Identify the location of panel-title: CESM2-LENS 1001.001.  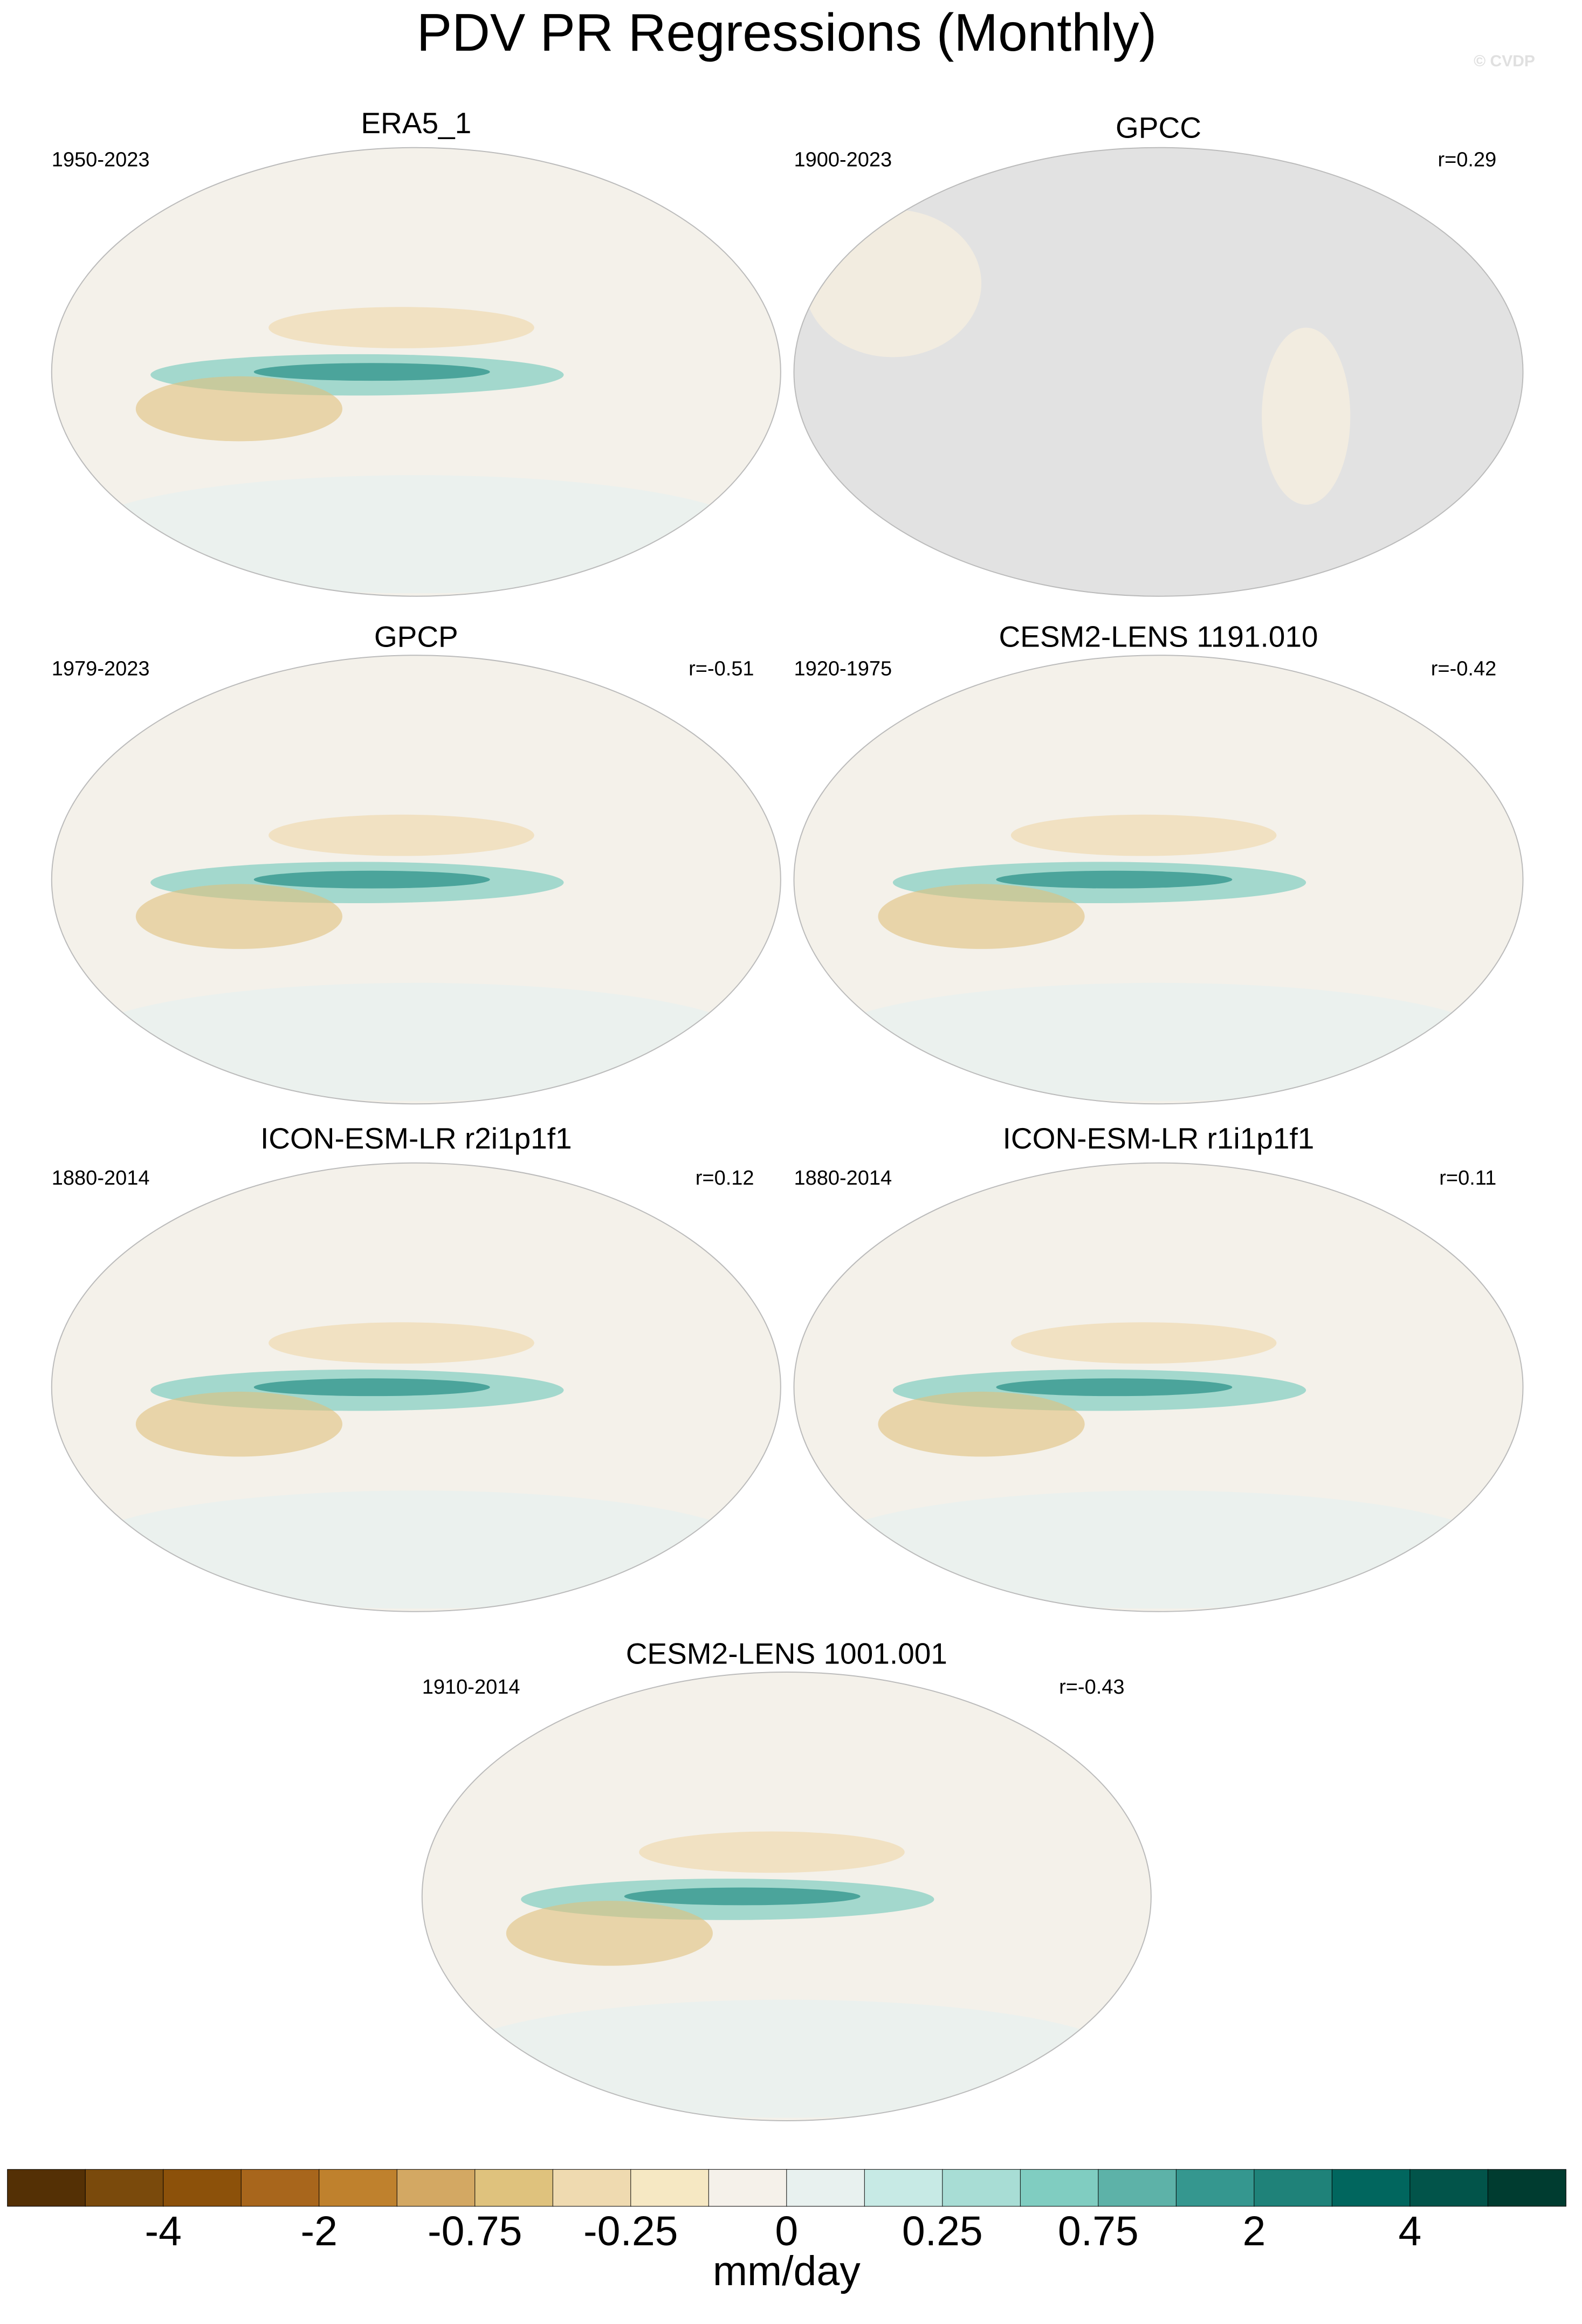
(786, 1653).